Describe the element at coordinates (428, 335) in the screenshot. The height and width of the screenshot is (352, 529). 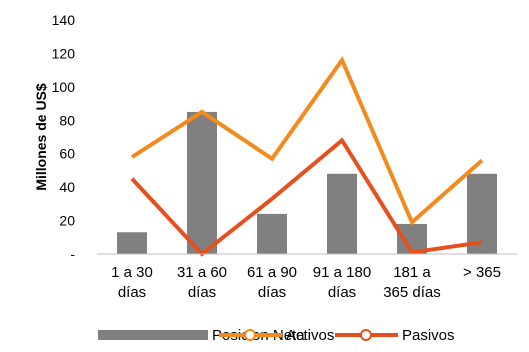
I see `legend-label: Pasivos` at that location.